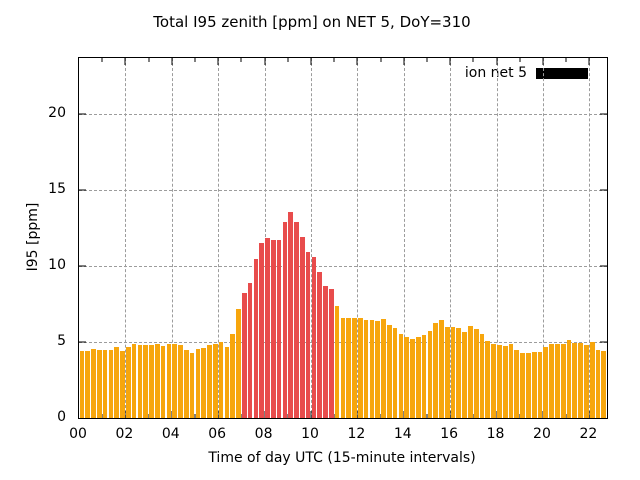 The image size is (640, 480). I want to click on x-tick-label: 12, so click(356, 434).